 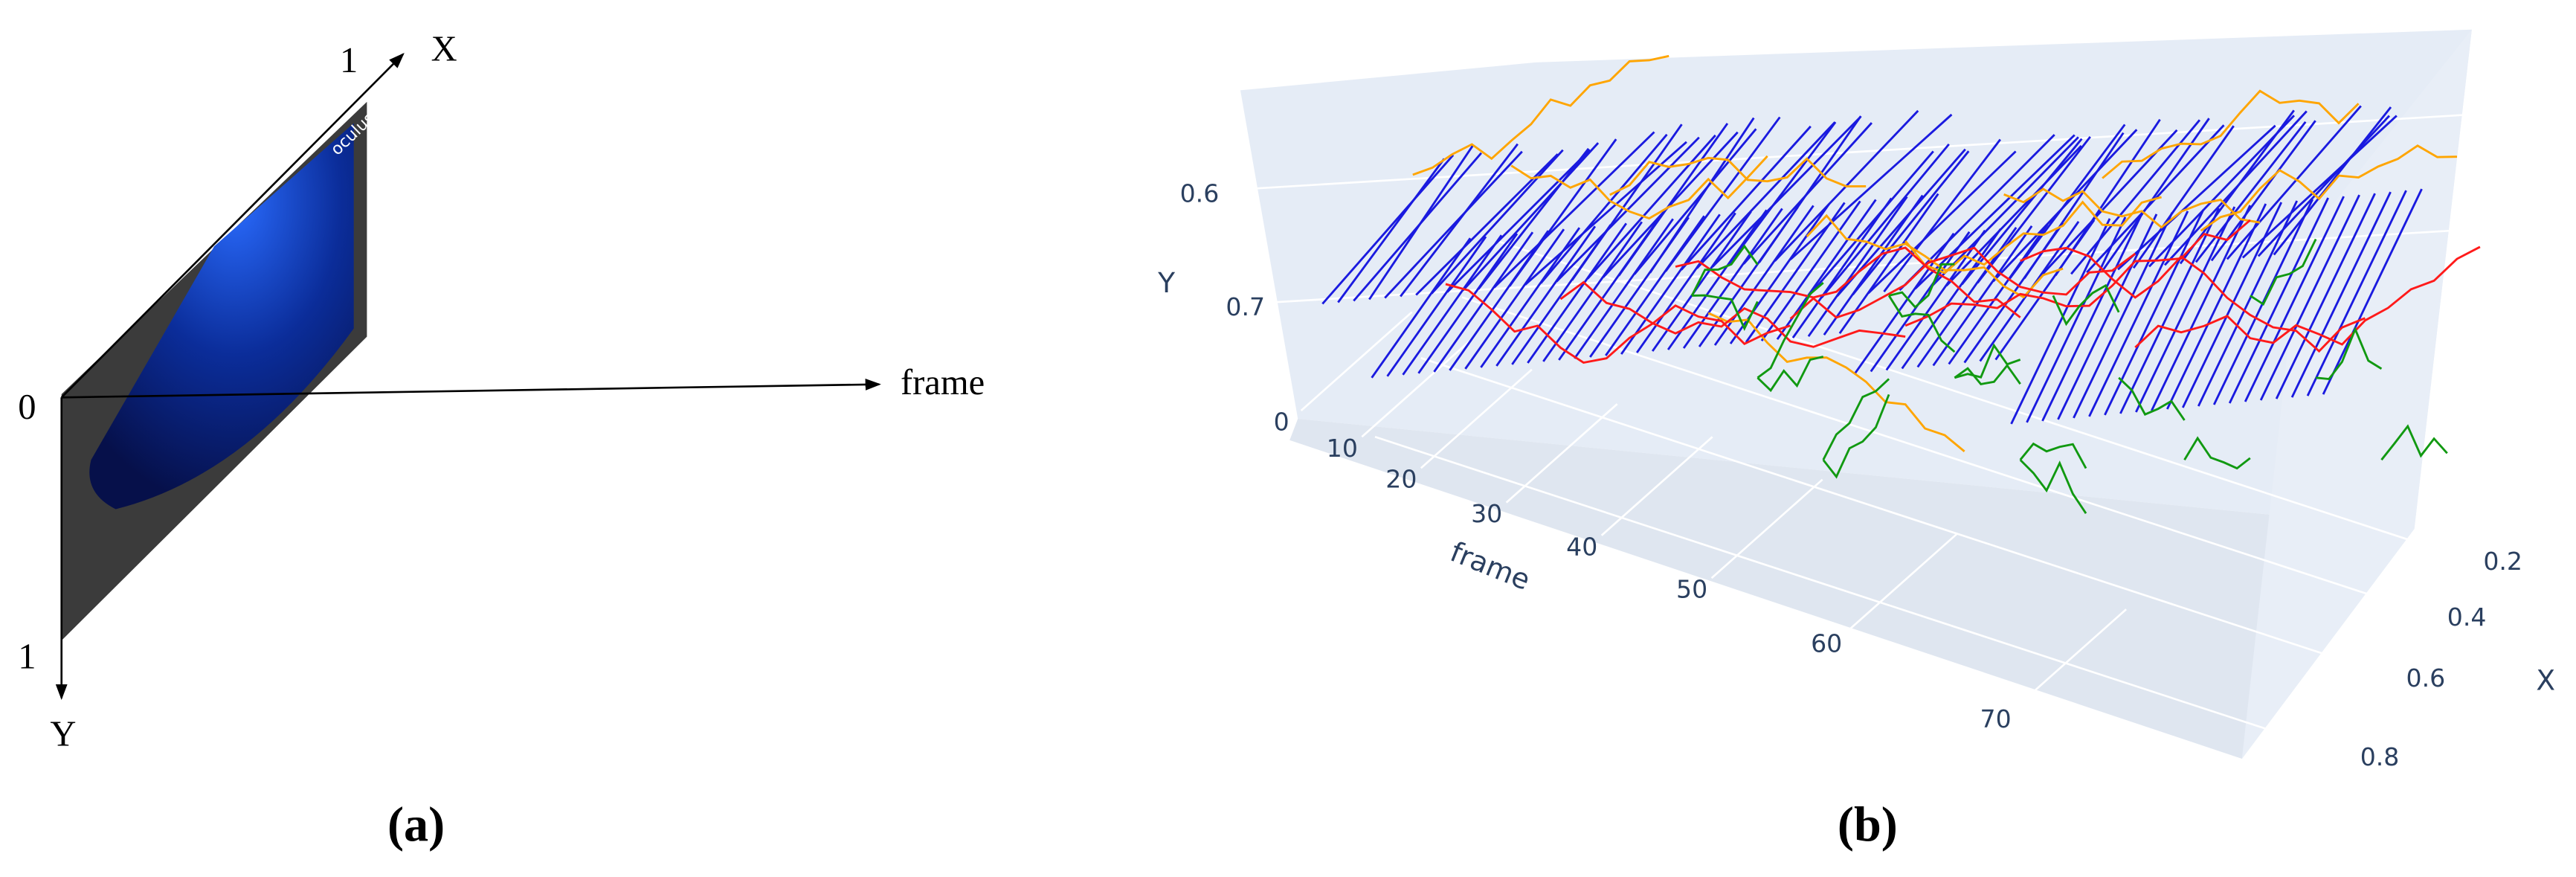 What do you see at coordinates (471, 388) in the screenshot?
I see `axis-frame-arrow` at bounding box center [471, 388].